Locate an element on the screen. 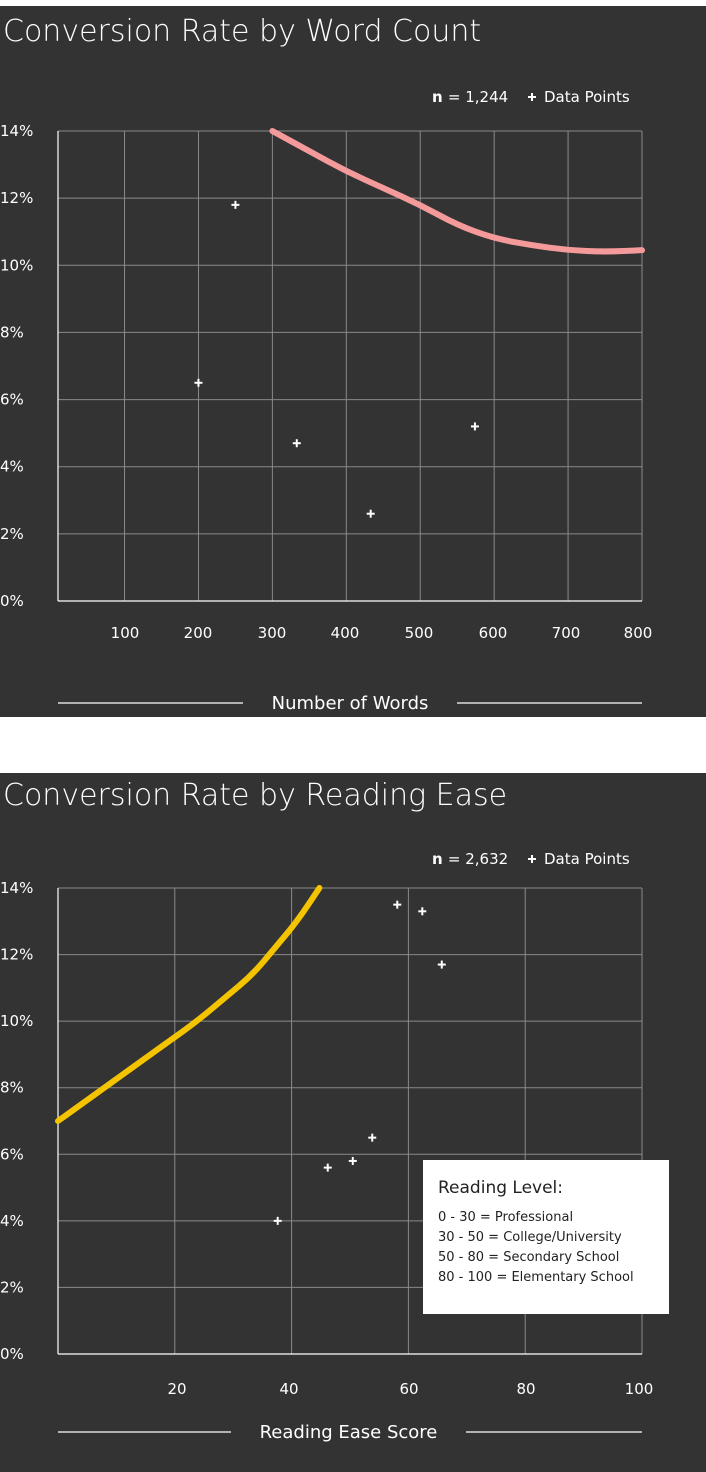 The width and height of the screenshot is (706, 1472). x-tick-label: 40 is located at coordinates (288, 1389).